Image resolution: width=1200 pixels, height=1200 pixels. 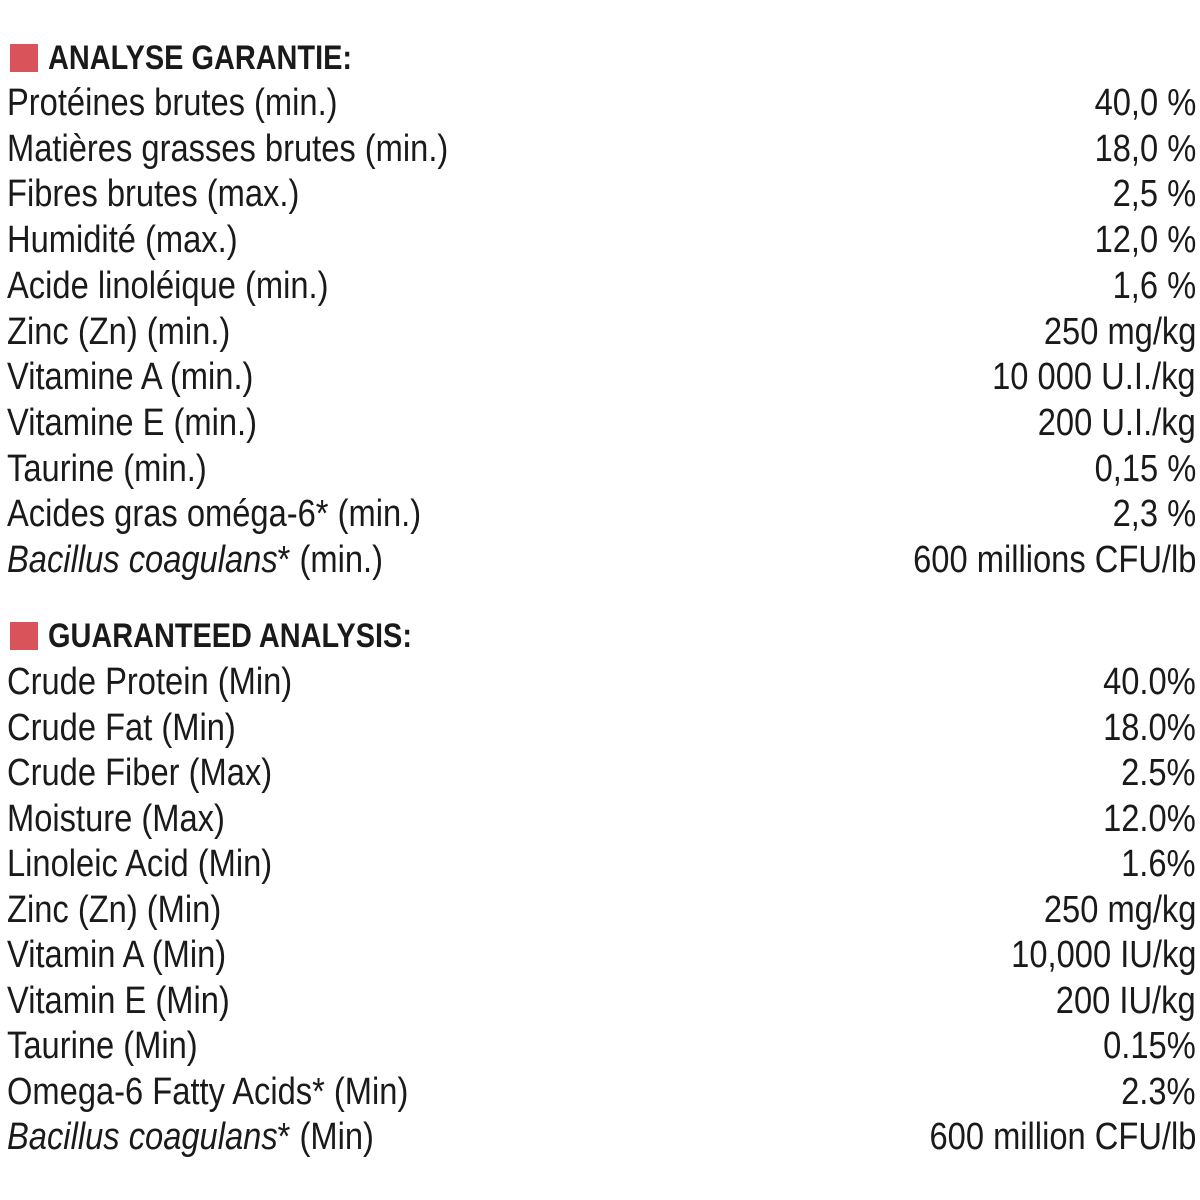 I want to click on analysis-row: Crude Protein (Min) 40.0%, so click(x=600, y=682).